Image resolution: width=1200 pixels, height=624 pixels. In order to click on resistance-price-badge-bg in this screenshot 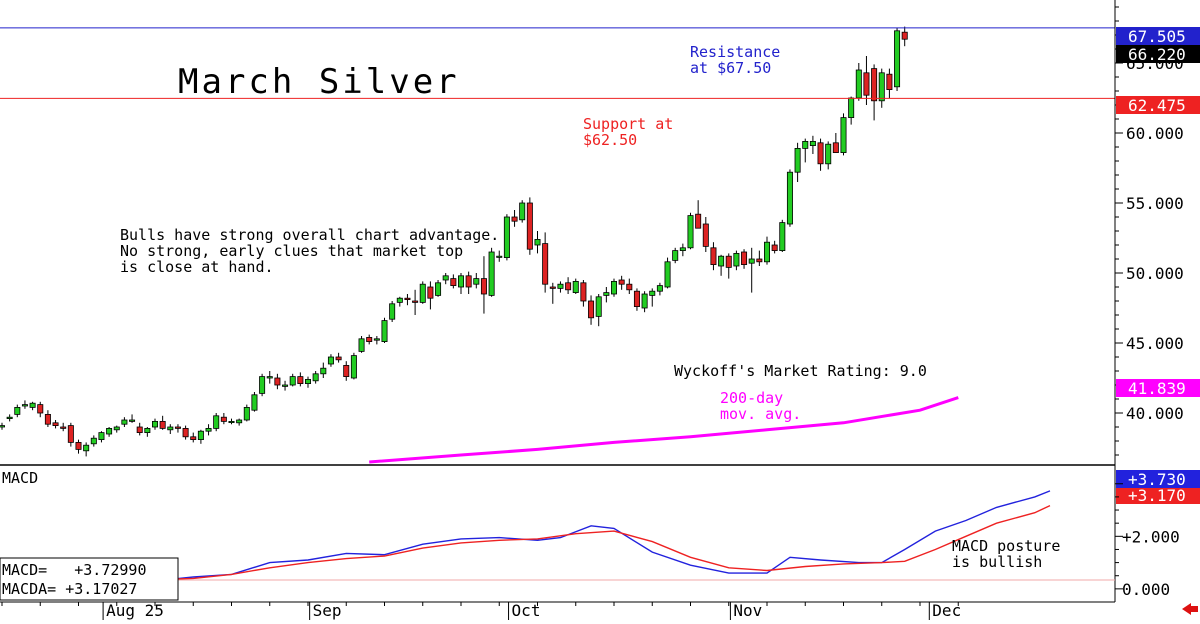, I will do `click(1158, 36)`.